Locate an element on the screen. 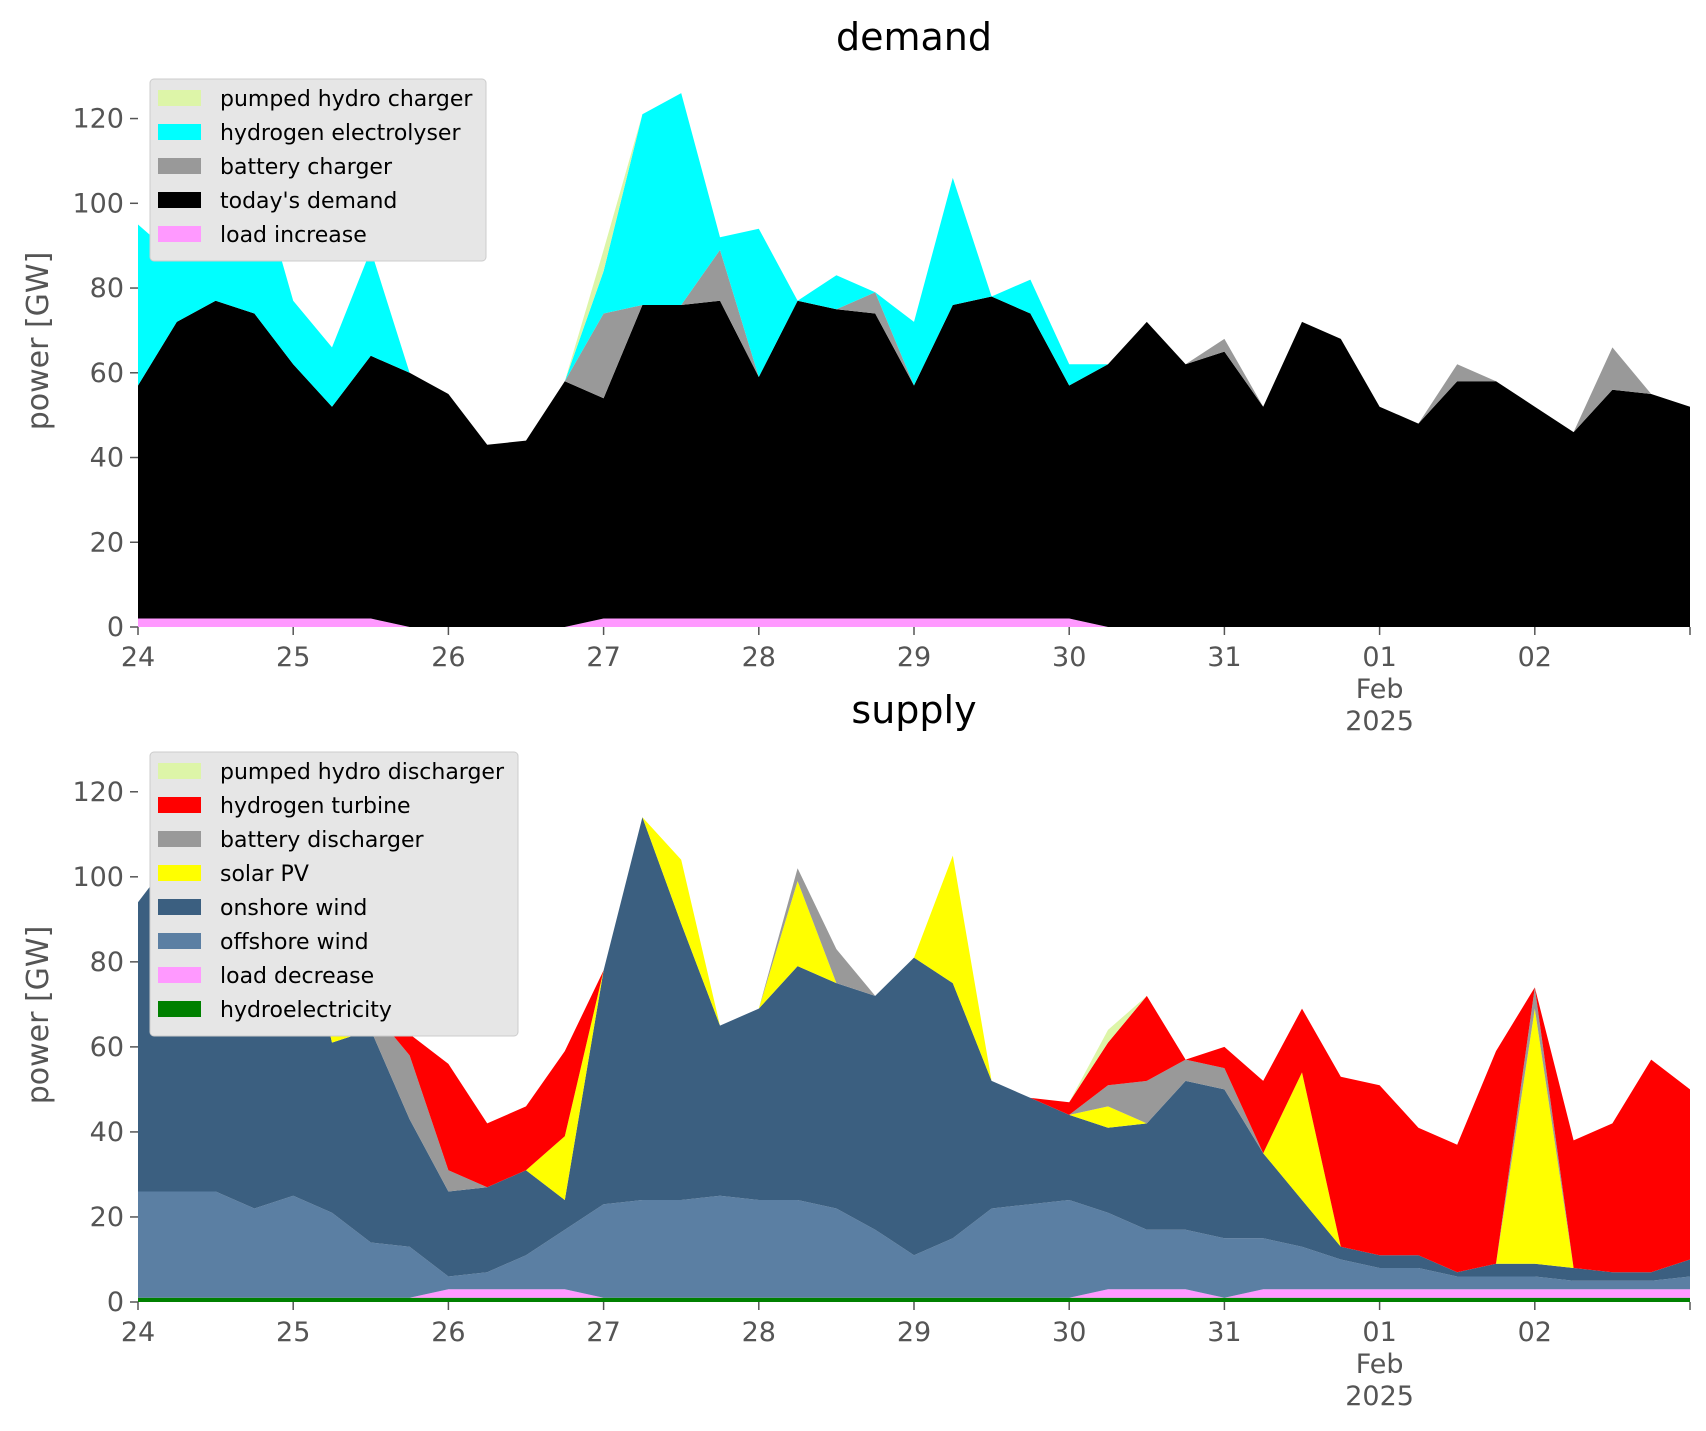 This screenshot has width=1706, height=1431. legend-label-onshore-wind: onshore wind is located at coordinates (293, 908).